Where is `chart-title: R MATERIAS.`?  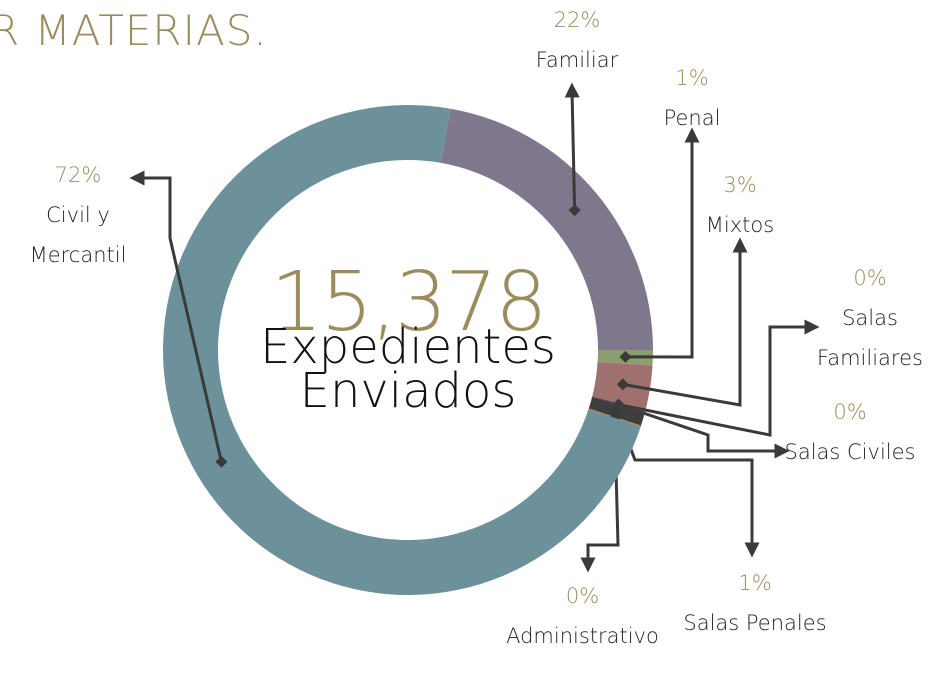 chart-title: R MATERIAS. is located at coordinates (134, 30).